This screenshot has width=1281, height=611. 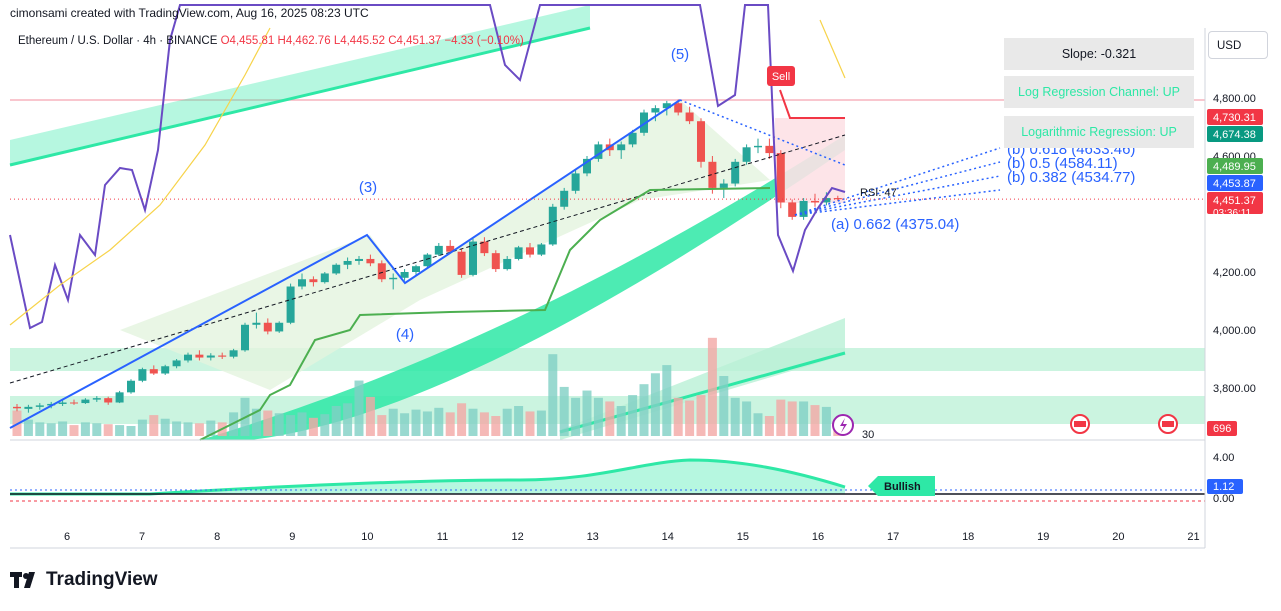 What do you see at coordinates (812, 104) in the screenshot?
I see `sell-line` at bounding box center [812, 104].